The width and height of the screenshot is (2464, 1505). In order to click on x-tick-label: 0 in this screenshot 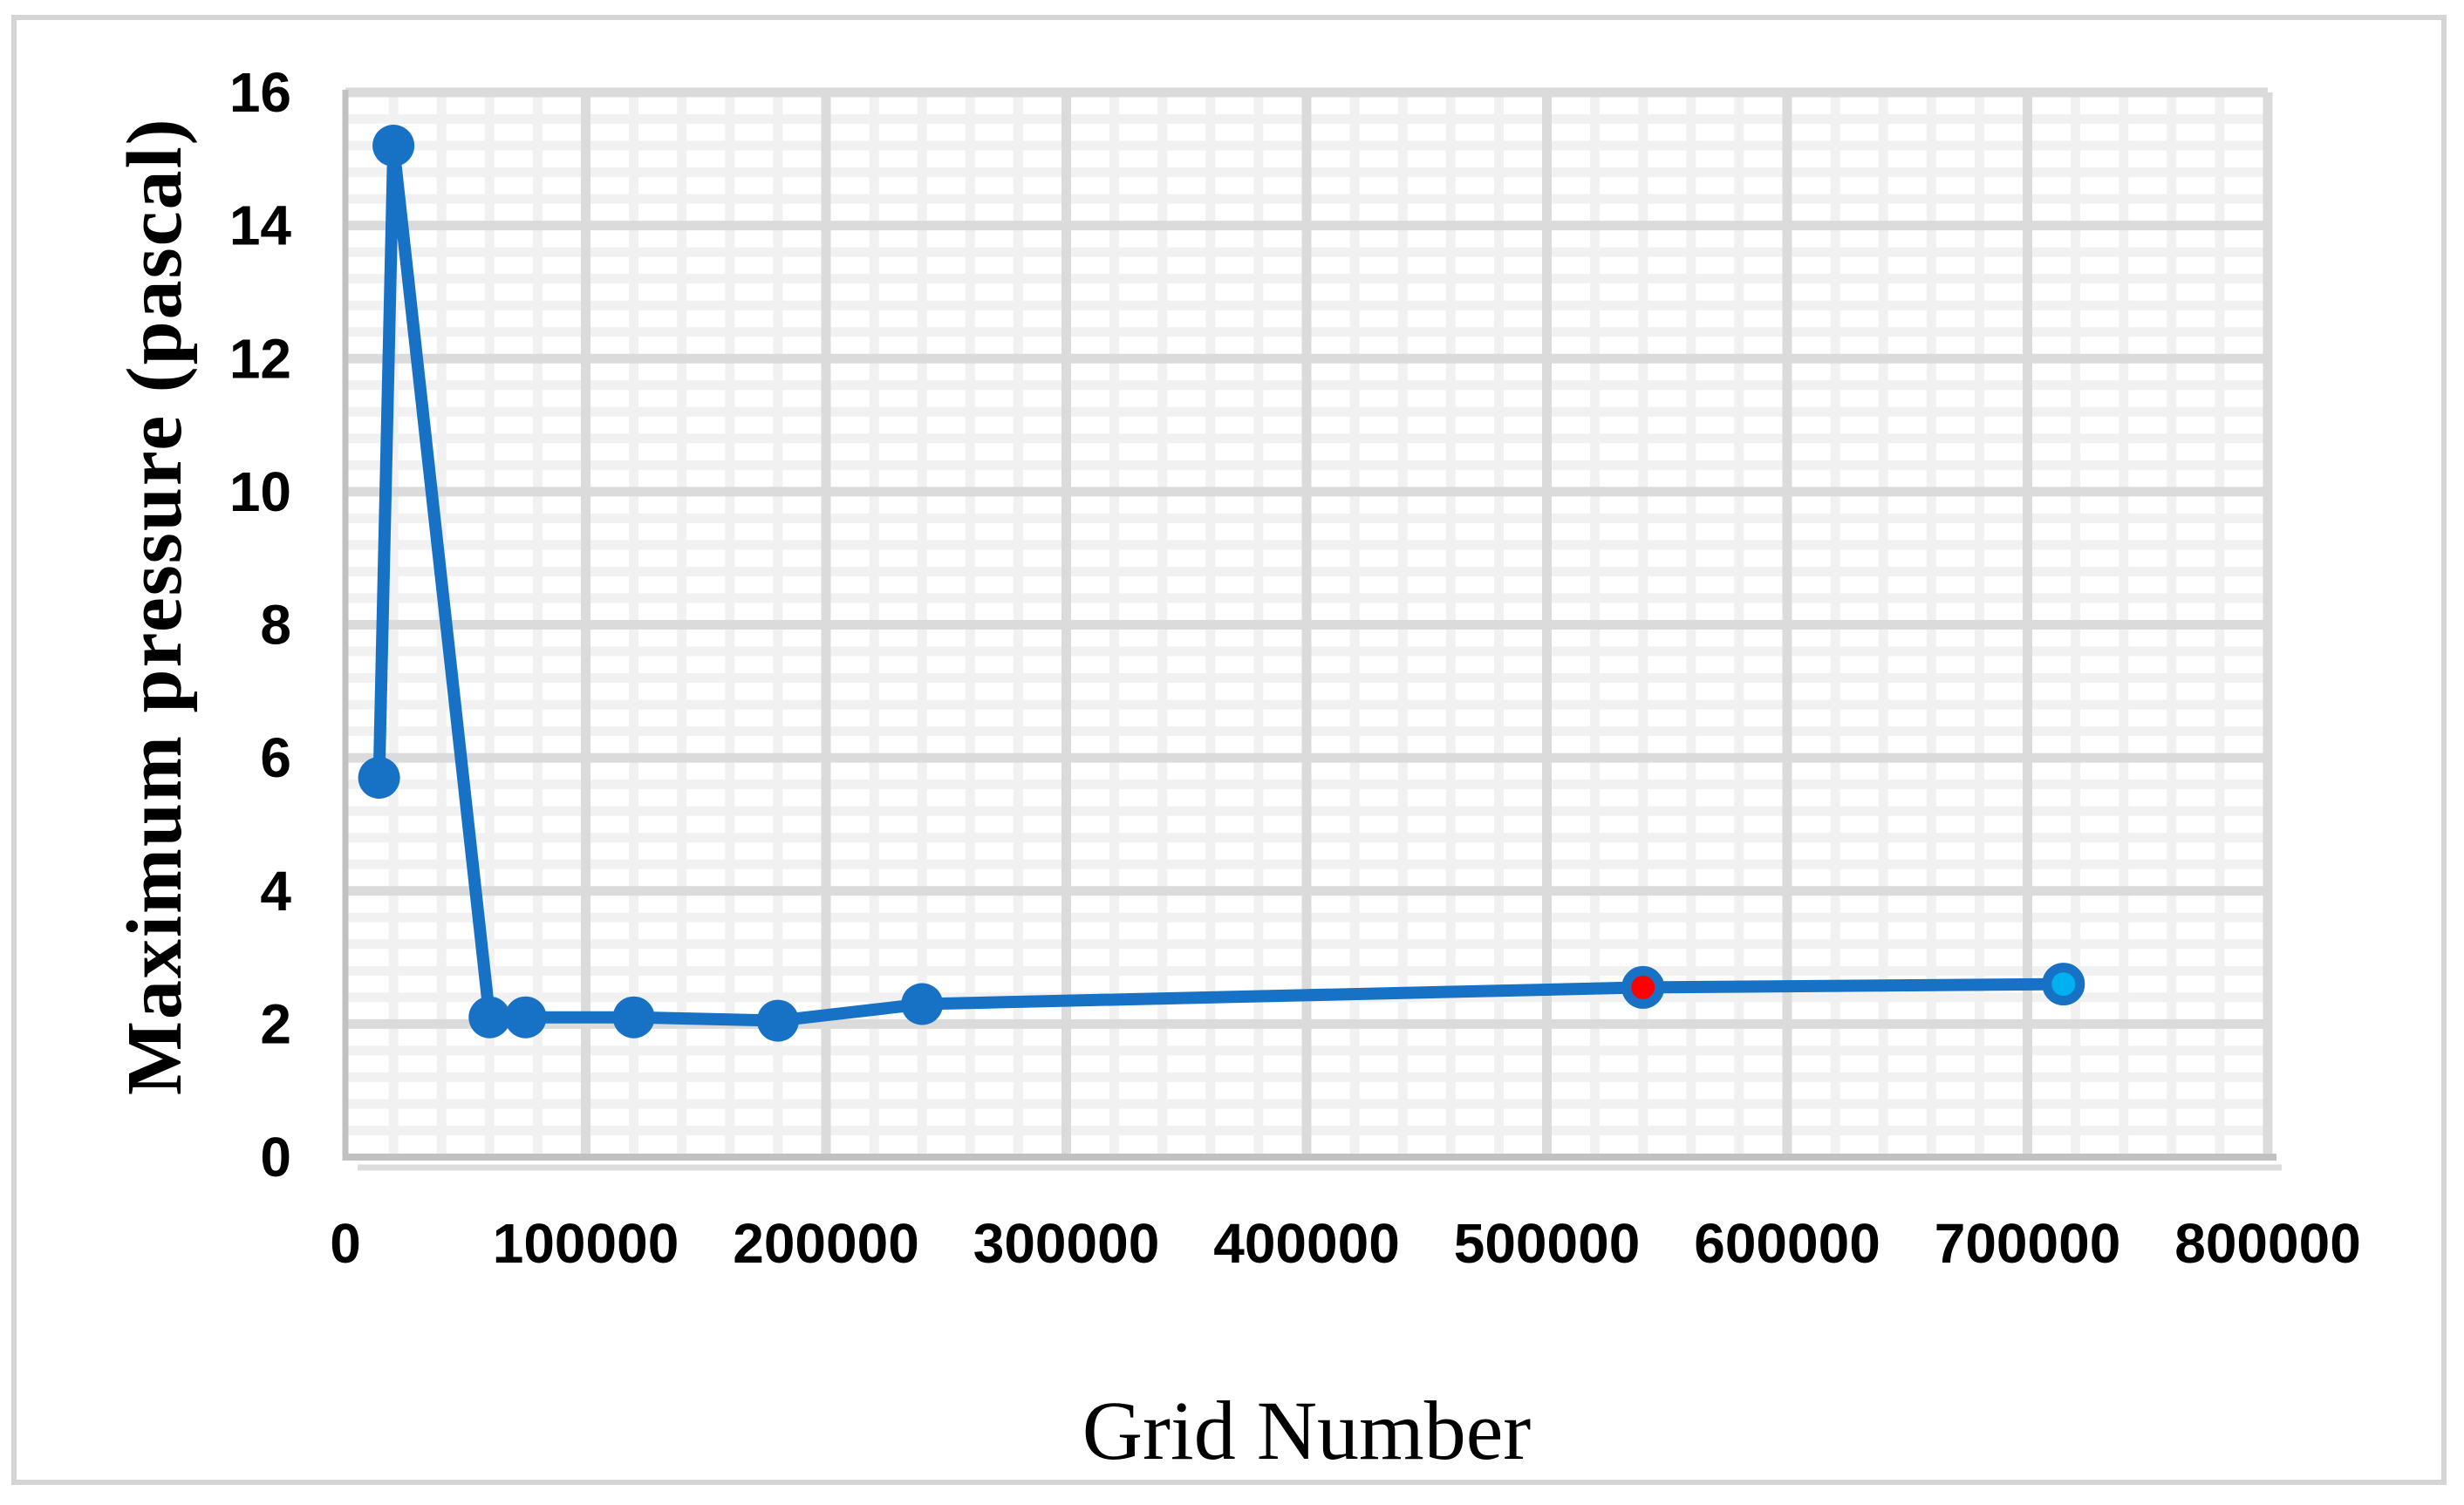, I will do `click(345, 1243)`.